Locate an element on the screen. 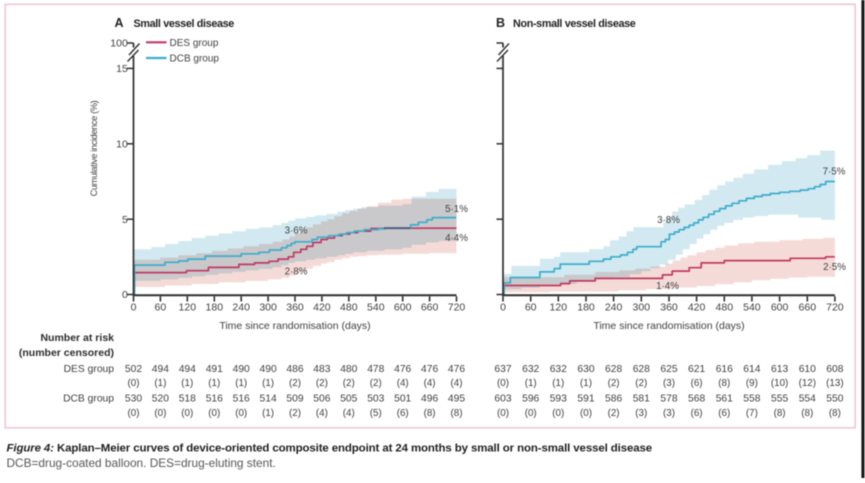  svg-text: 518 is located at coordinates (187, 399).